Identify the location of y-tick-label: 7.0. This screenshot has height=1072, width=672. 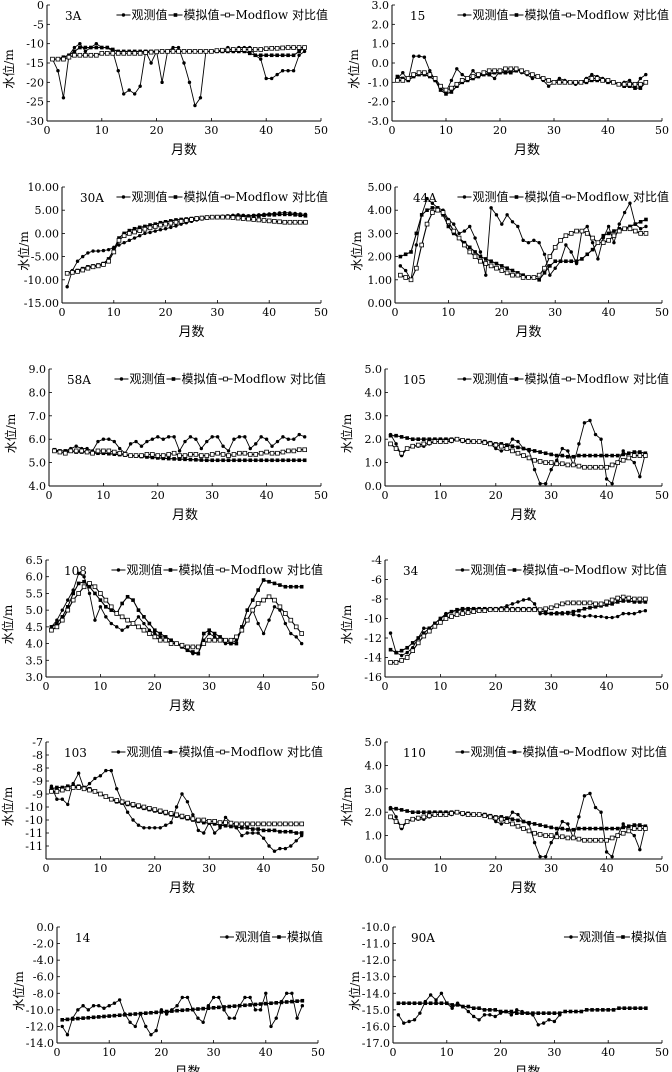
(38, 416).